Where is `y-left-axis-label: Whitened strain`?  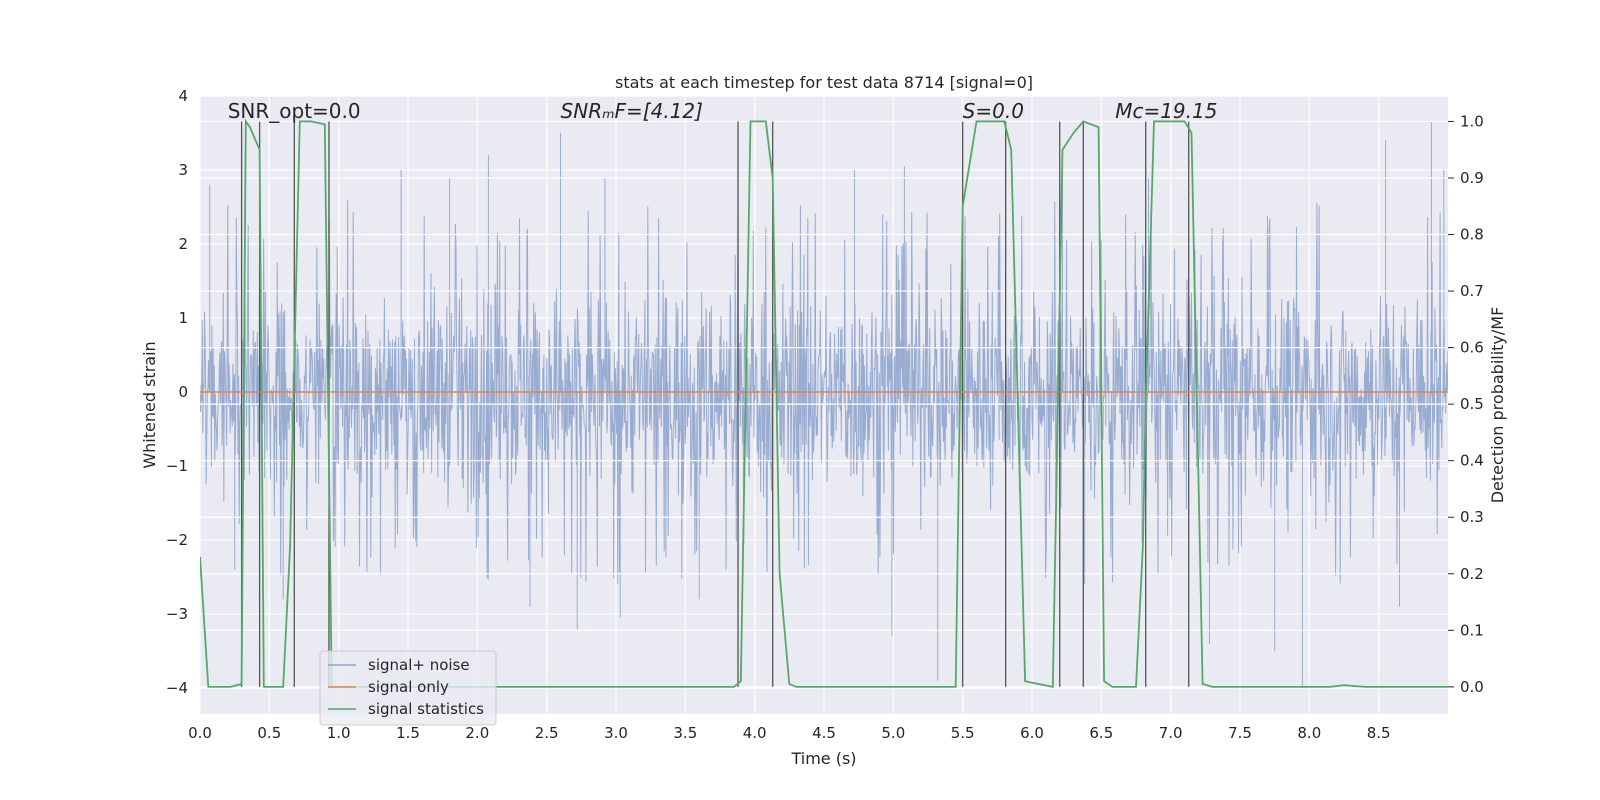 y-left-axis-label: Whitened strain is located at coordinates (149, 404).